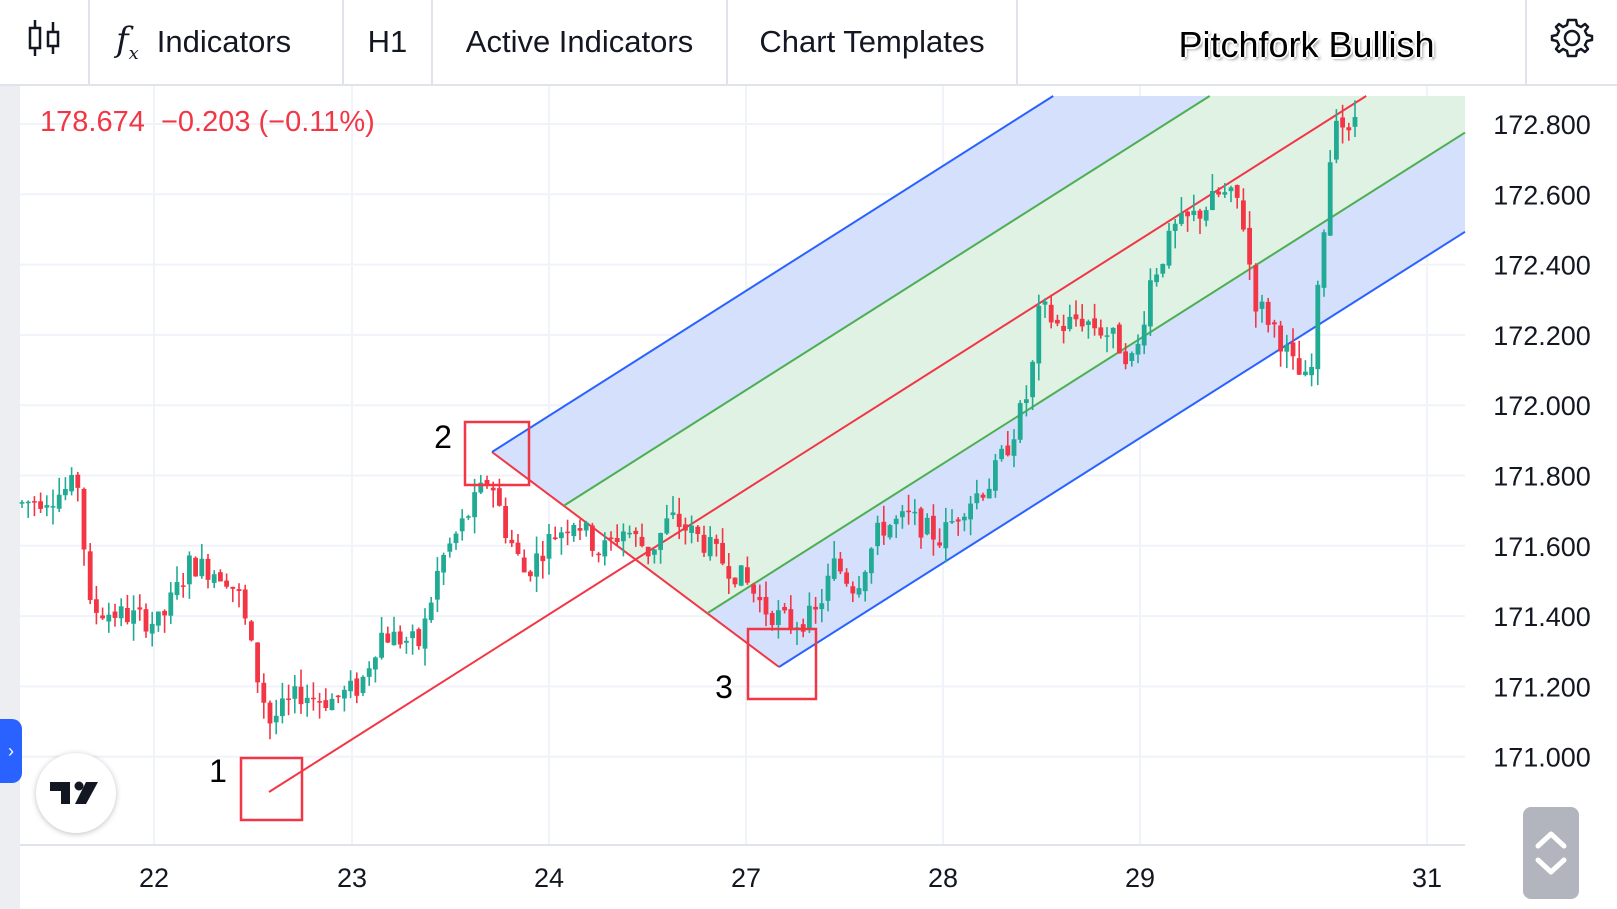 The image size is (1617, 909). What do you see at coordinates (1572, 42) in the screenshot?
I see `settings-button` at bounding box center [1572, 42].